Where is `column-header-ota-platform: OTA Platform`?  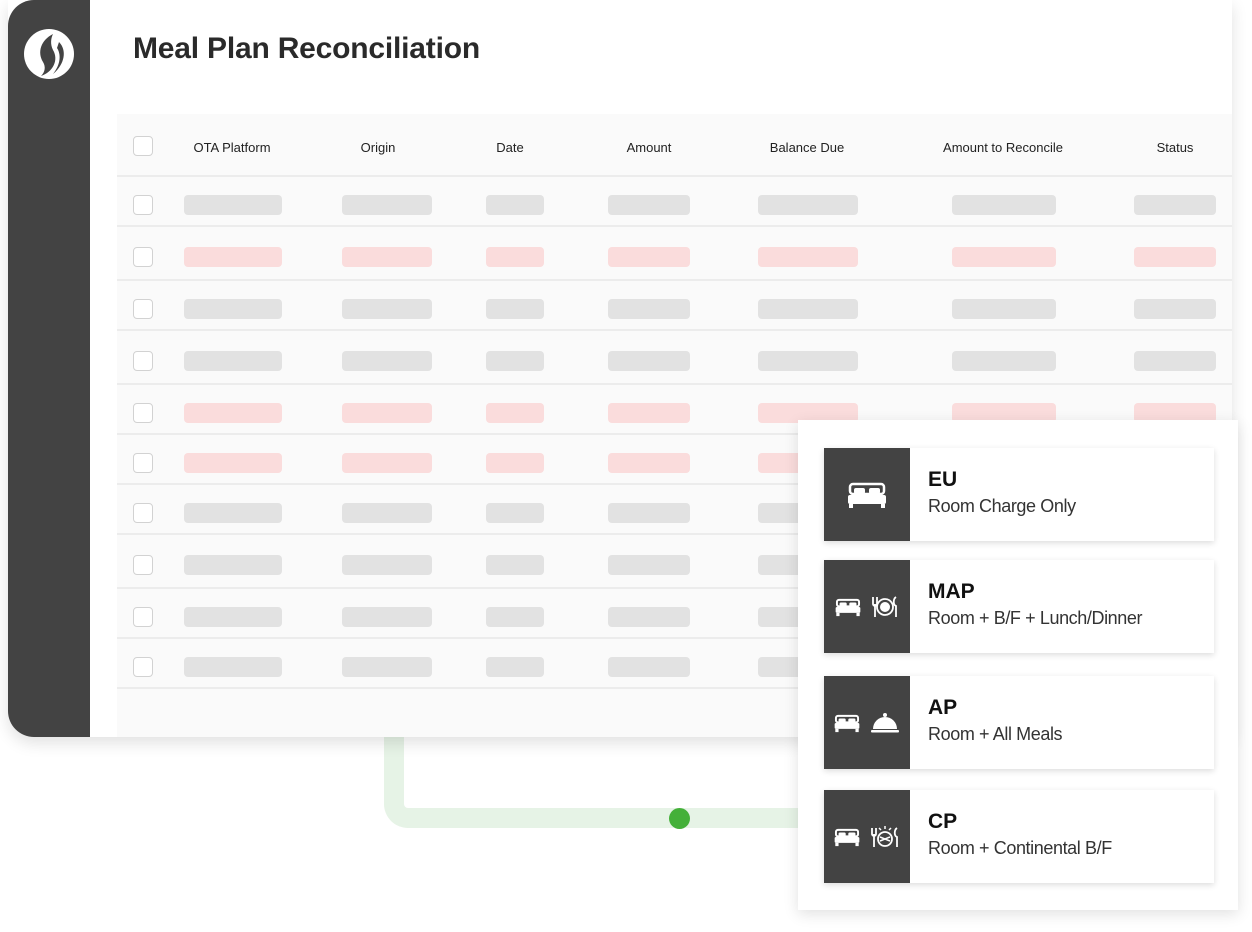
column-header-ota-platform: OTA Platform is located at coordinates (232, 147).